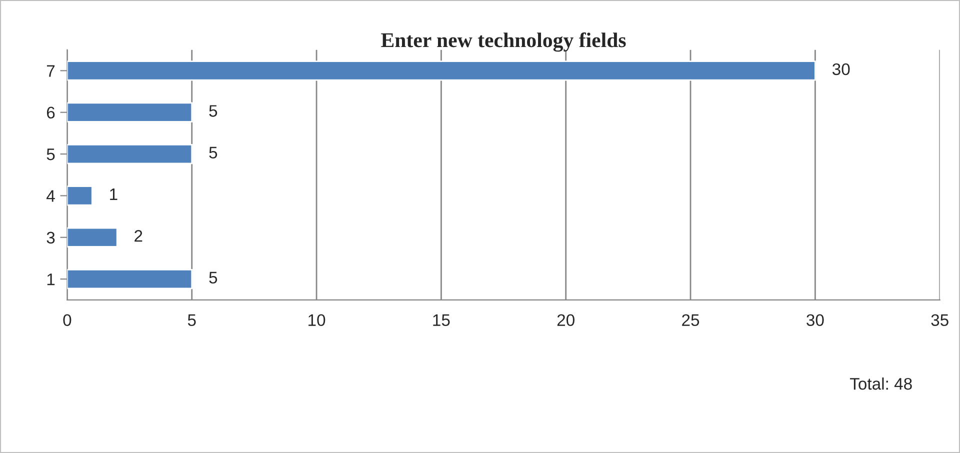 The width and height of the screenshot is (960, 453). What do you see at coordinates (881, 384) in the screenshot?
I see `text: Total: 48` at bounding box center [881, 384].